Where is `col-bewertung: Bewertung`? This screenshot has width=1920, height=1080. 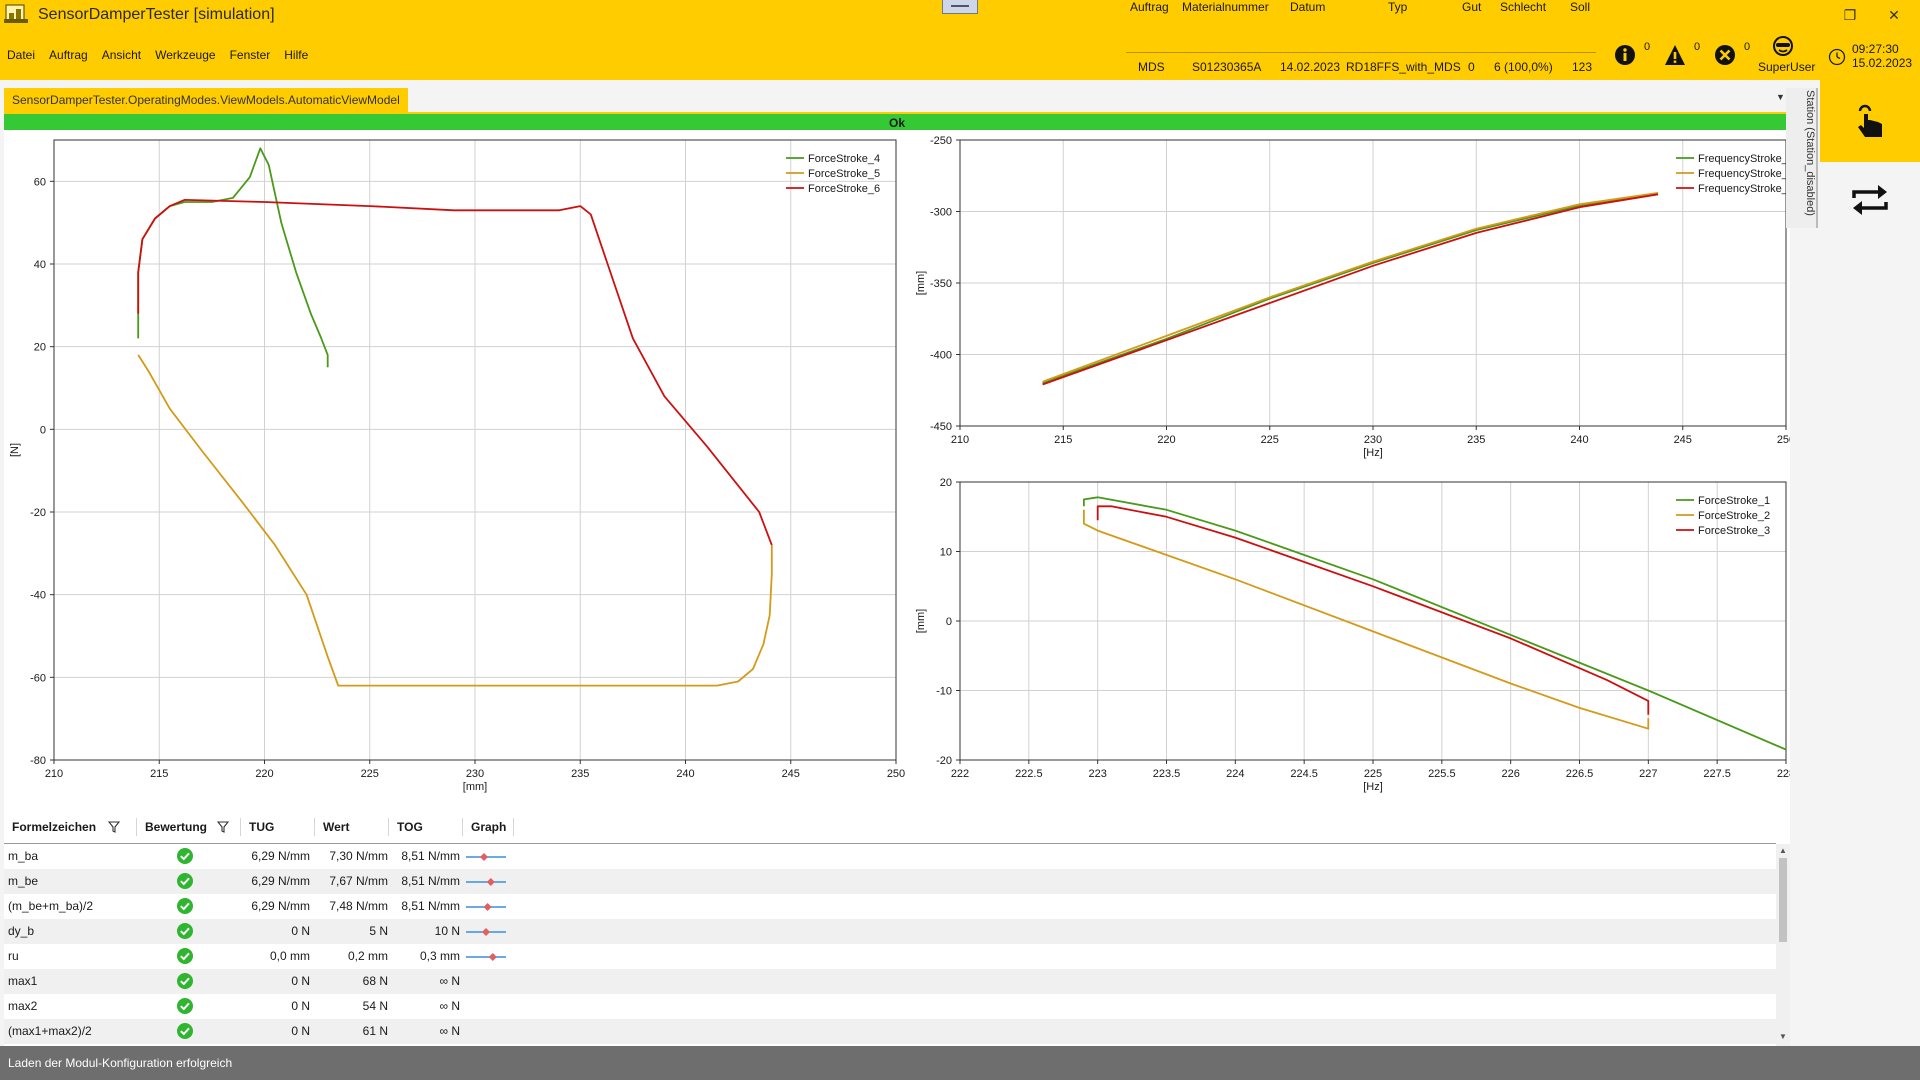 col-bewertung: Bewertung is located at coordinates (188, 827).